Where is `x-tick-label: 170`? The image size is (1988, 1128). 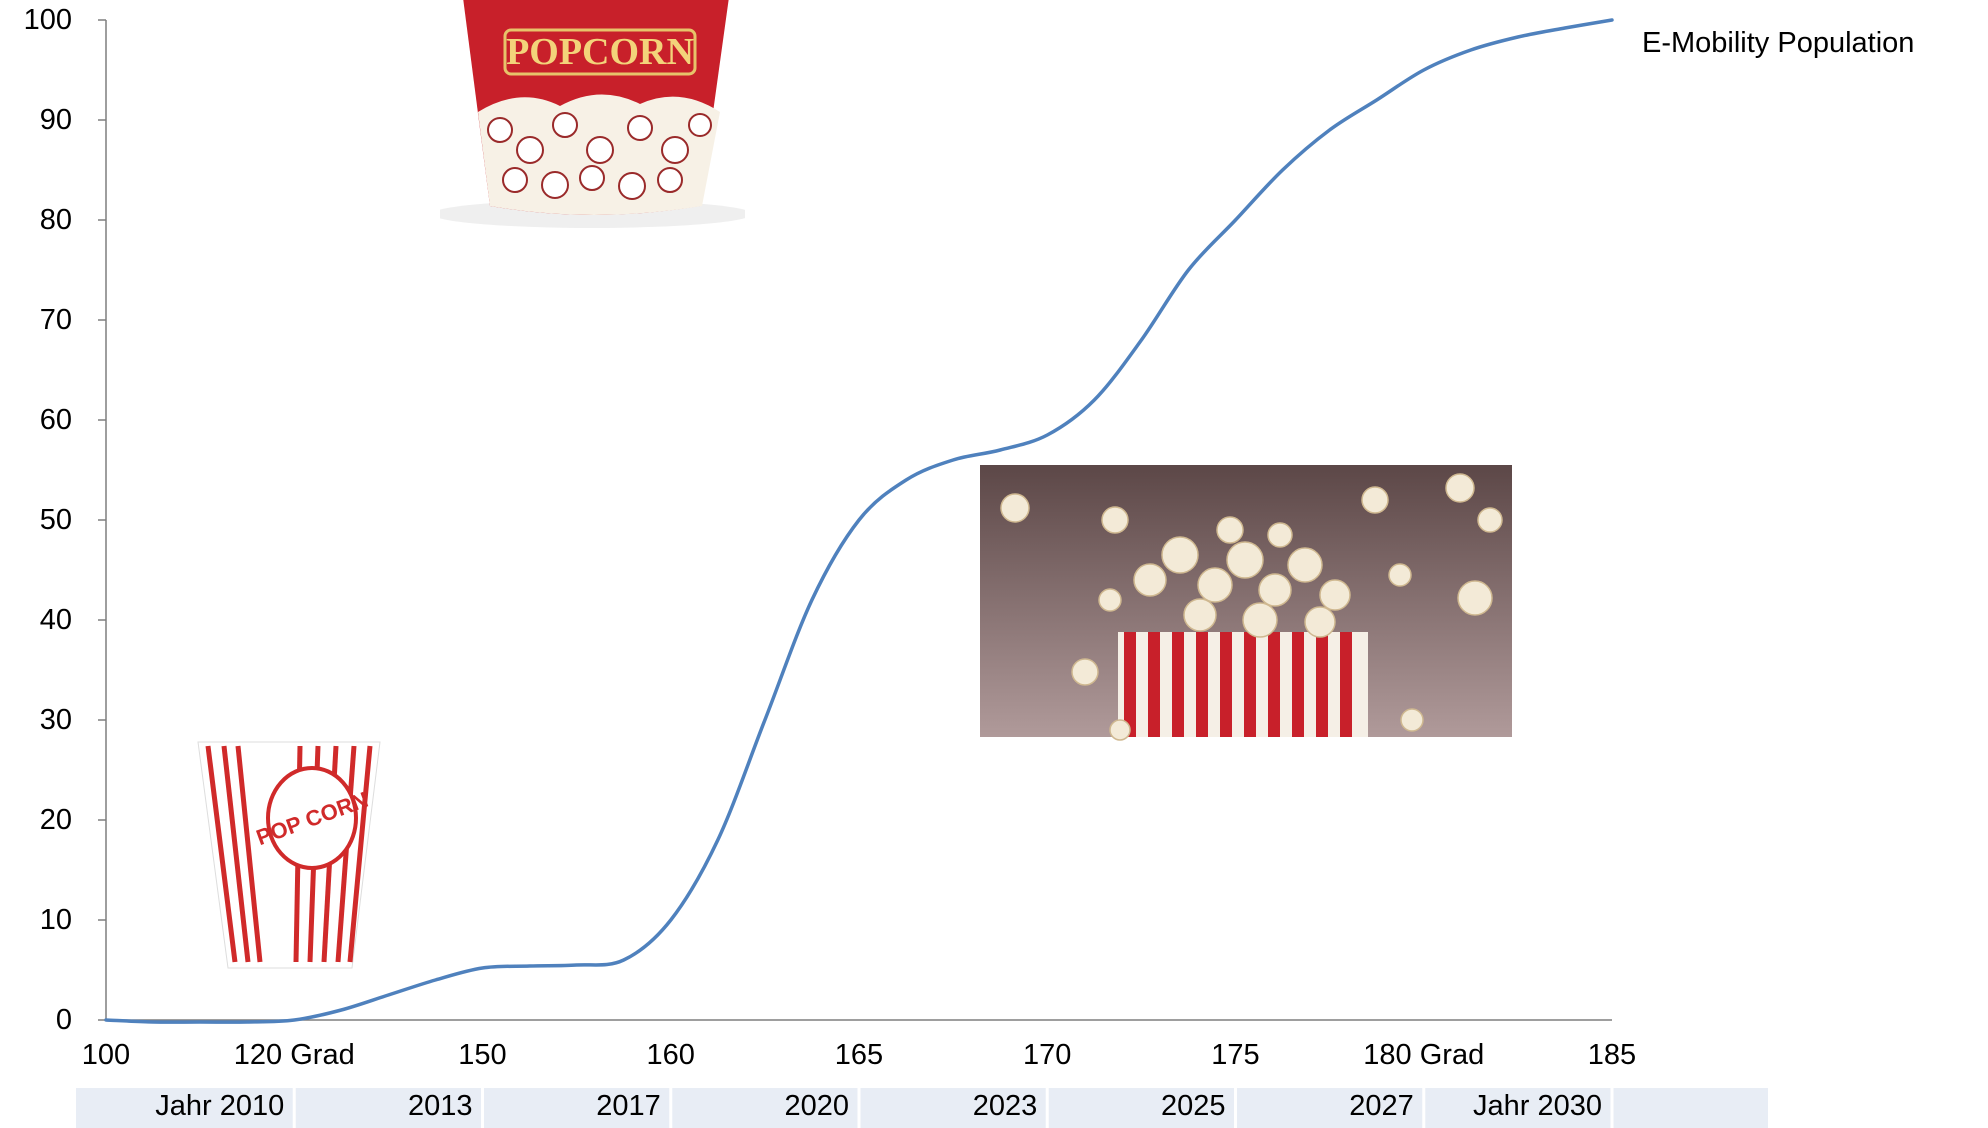
x-tick-label: 170 is located at coordinates (1047, 1055).